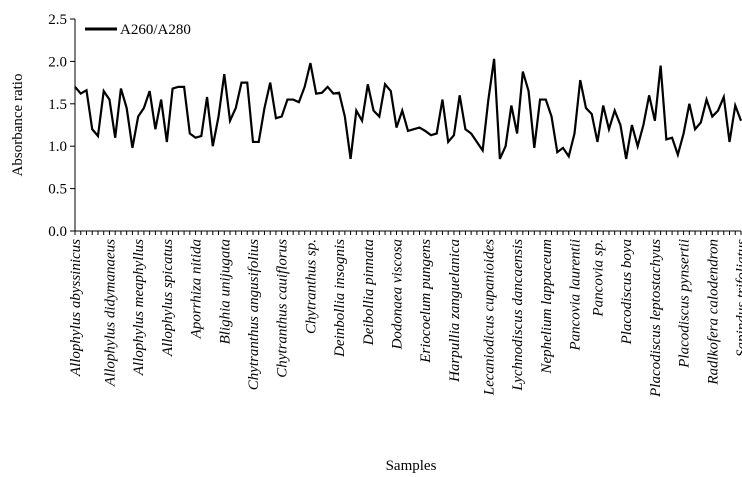  Describe the element at coordinates (627, 292) in the screenshot. I see `x-tick-label: Placodiscus boya` at that location.